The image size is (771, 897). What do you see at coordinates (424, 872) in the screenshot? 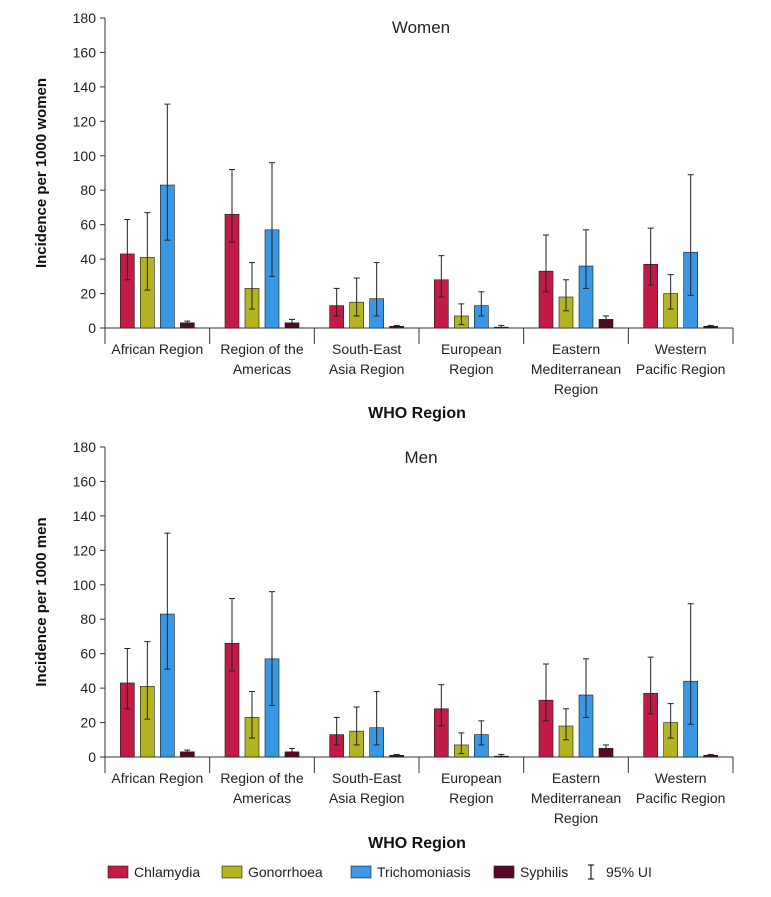
I see `legend-label: Trichomoniasis` at bounding box center [424, 872].